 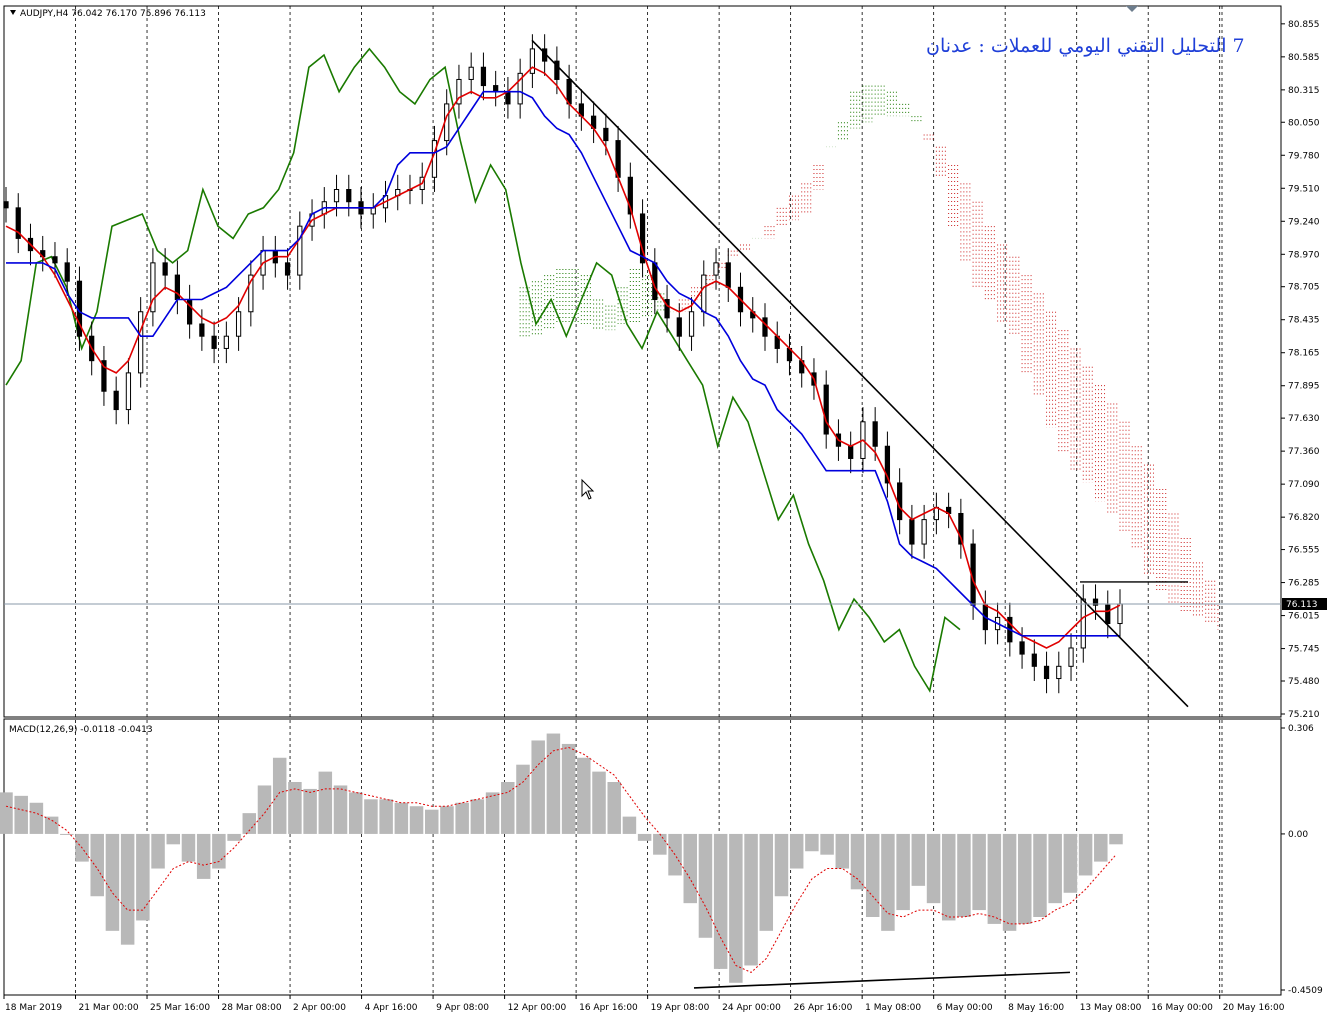 I want to click on symbol-dropdown-icon, so click(x=13, y=12).